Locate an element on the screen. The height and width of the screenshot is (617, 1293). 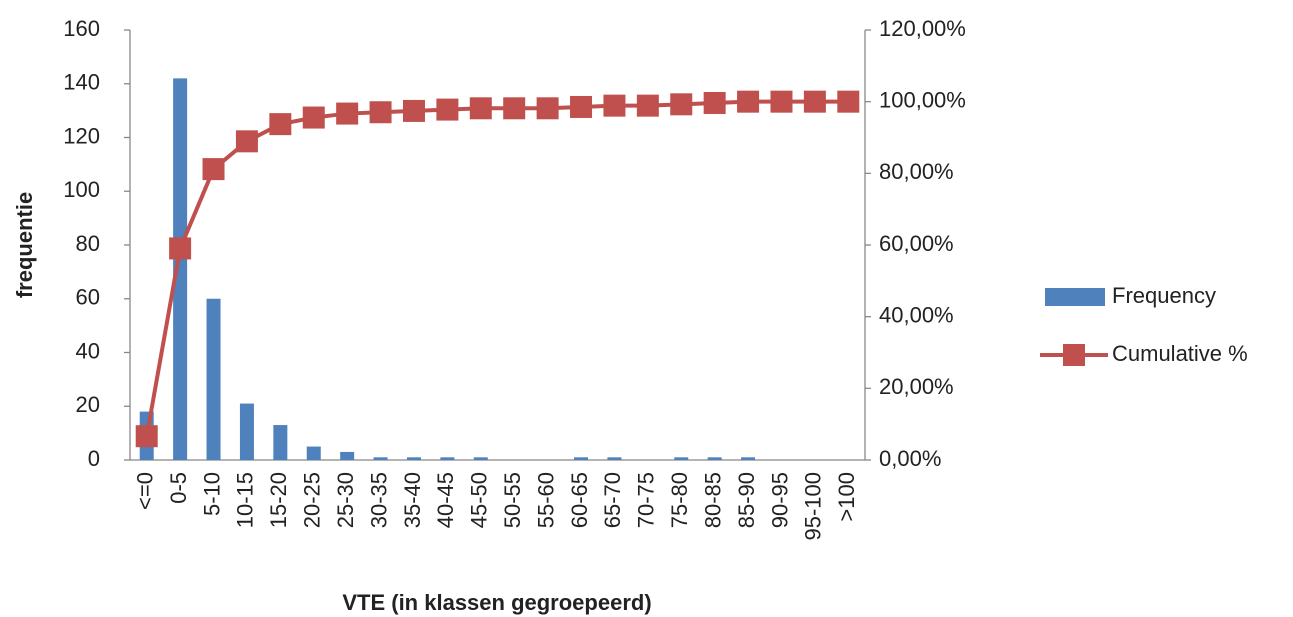
x-tick-label: 25-30 is located at coordinates (345, 500).